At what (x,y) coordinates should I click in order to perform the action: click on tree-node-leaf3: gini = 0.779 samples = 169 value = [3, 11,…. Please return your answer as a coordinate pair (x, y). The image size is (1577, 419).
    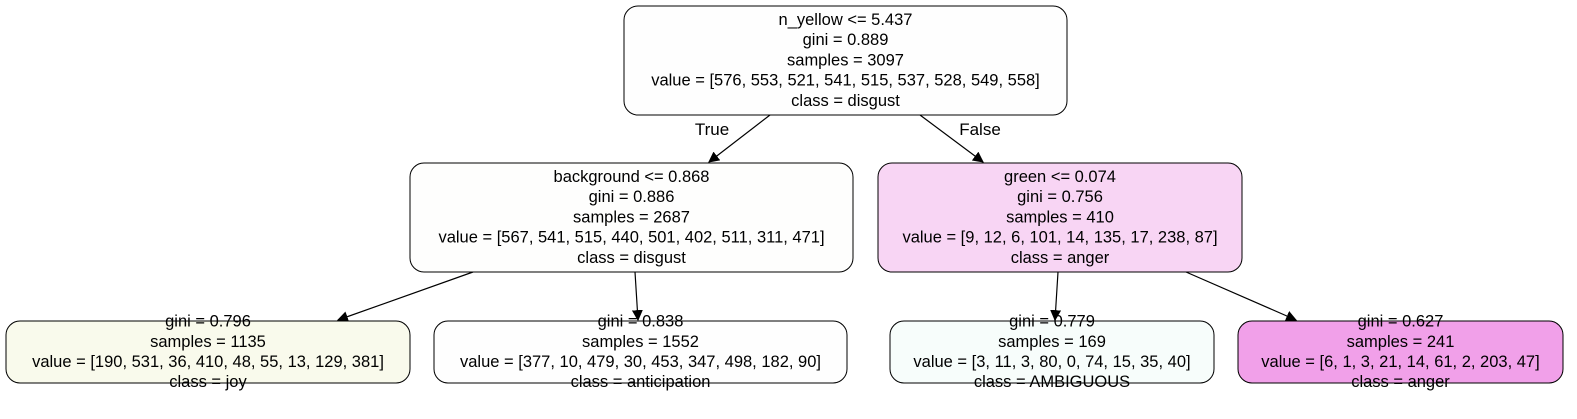
    Looking at the image, I should click on (1052, 352).